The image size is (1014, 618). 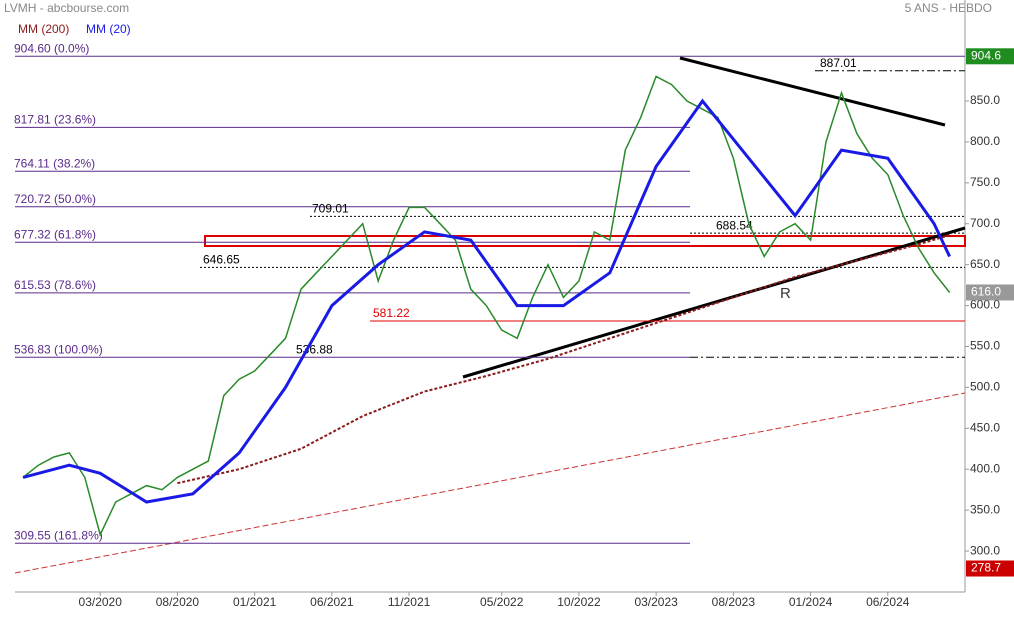 What do you see at coordinates (811, 602) in the screenshot?
I see `x-tick-label: 01/2024` at bounding box center [811, 602].